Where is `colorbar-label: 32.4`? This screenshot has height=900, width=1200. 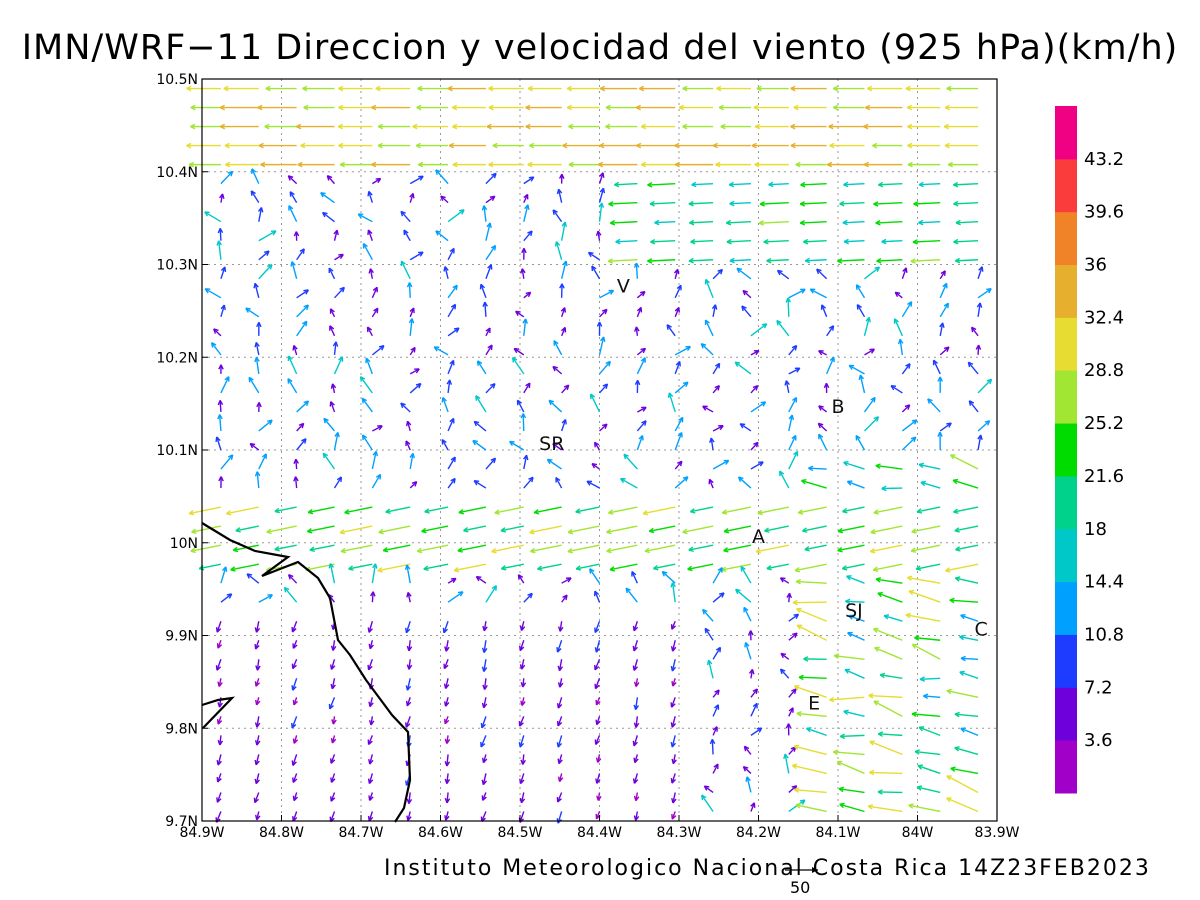
colorbar-label: 32.4 is located at coordinates (1104, 317).